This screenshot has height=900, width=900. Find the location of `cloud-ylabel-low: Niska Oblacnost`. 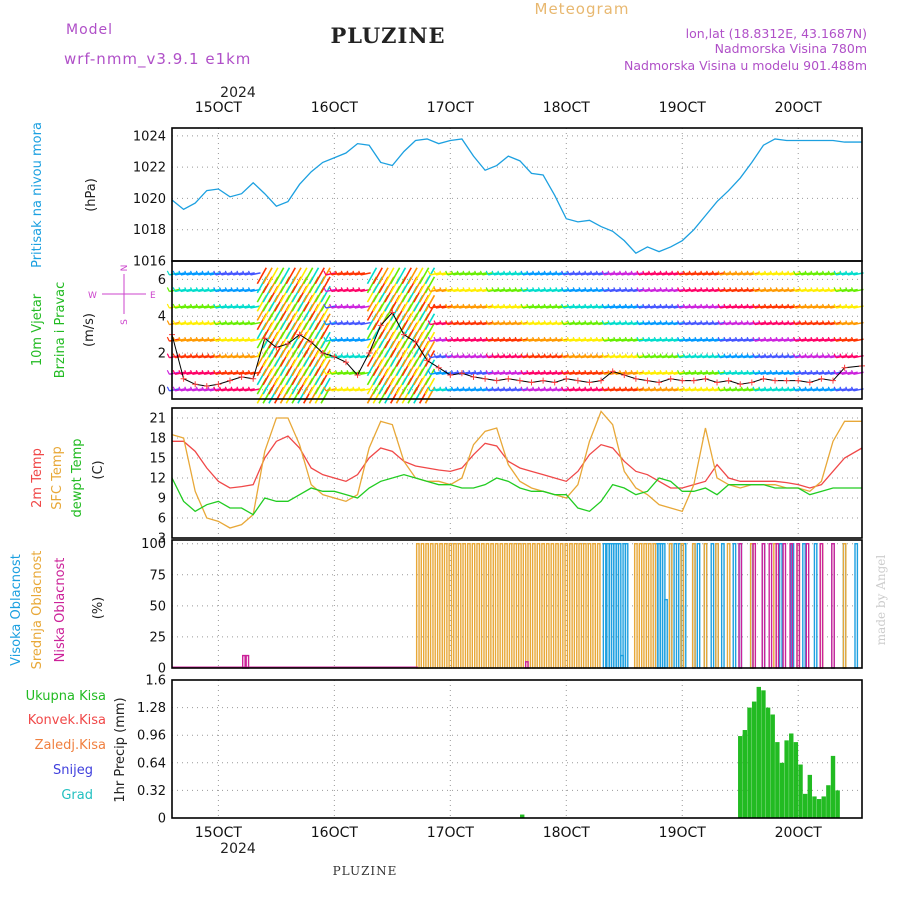

cloud-ylabel-low: Niska Oblacnost is located at coordinates (60, 610).